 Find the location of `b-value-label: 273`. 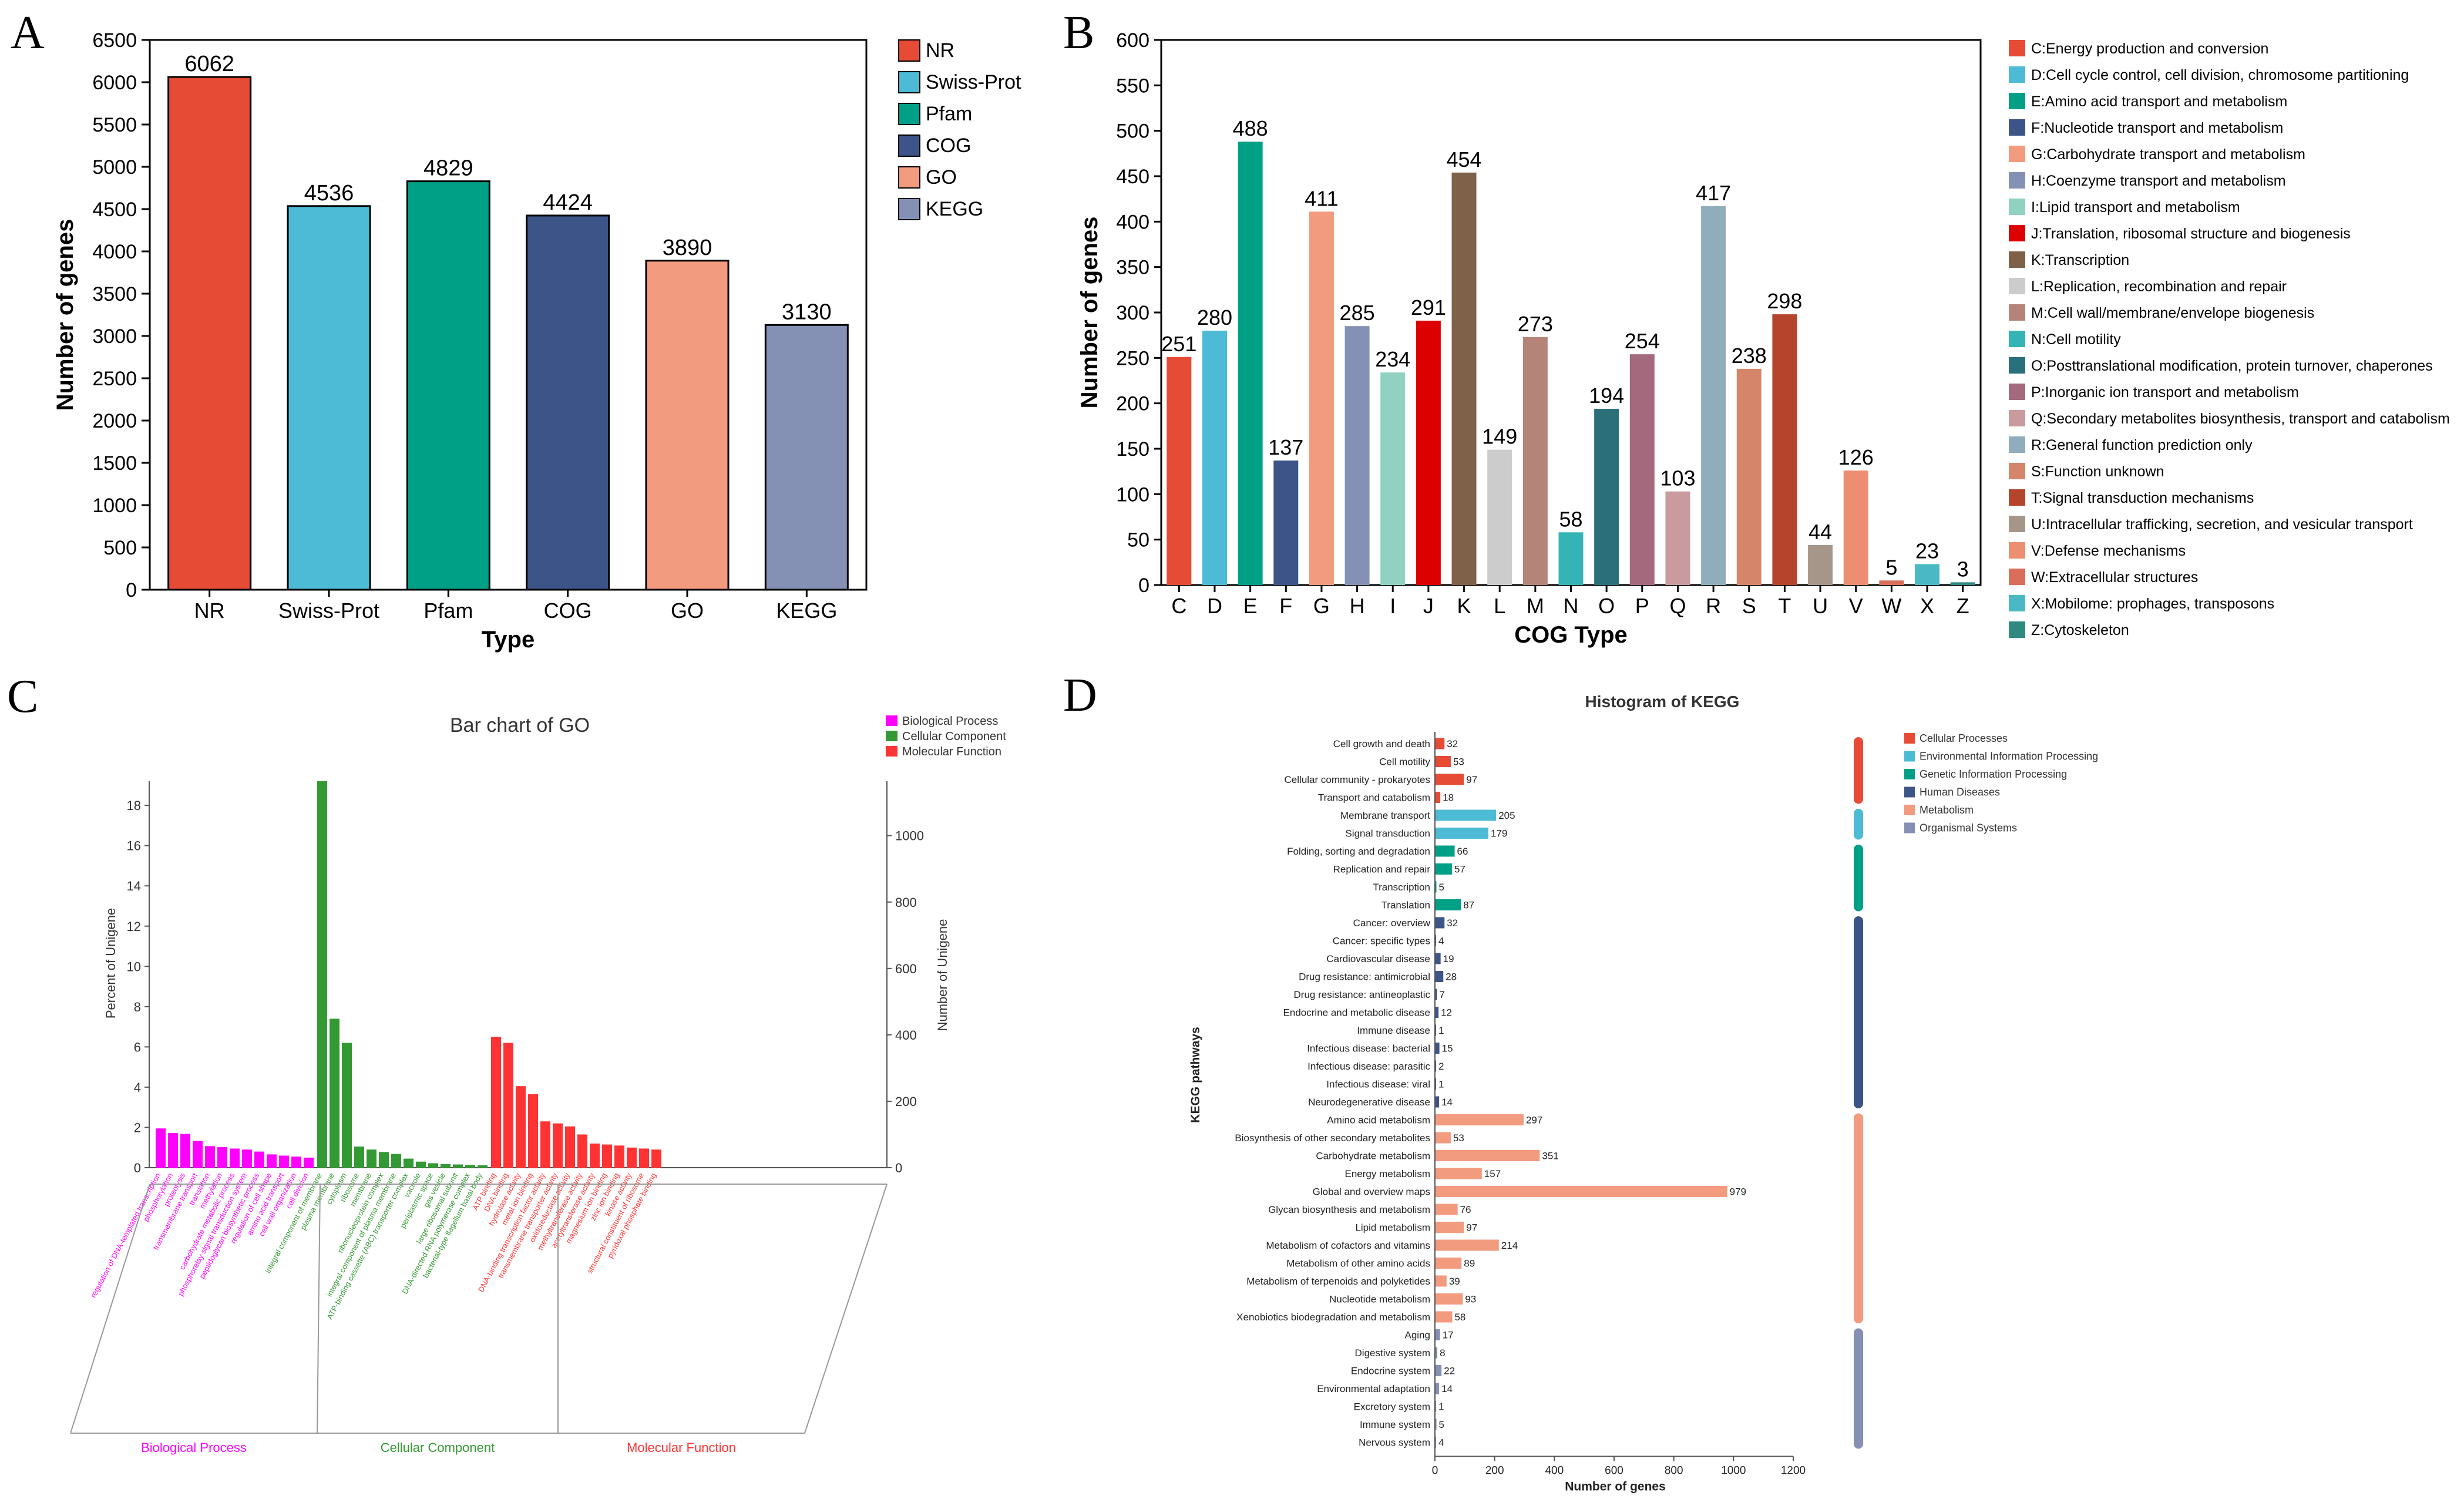

b-value-label: 273 is located at coordinates (1535, 324).